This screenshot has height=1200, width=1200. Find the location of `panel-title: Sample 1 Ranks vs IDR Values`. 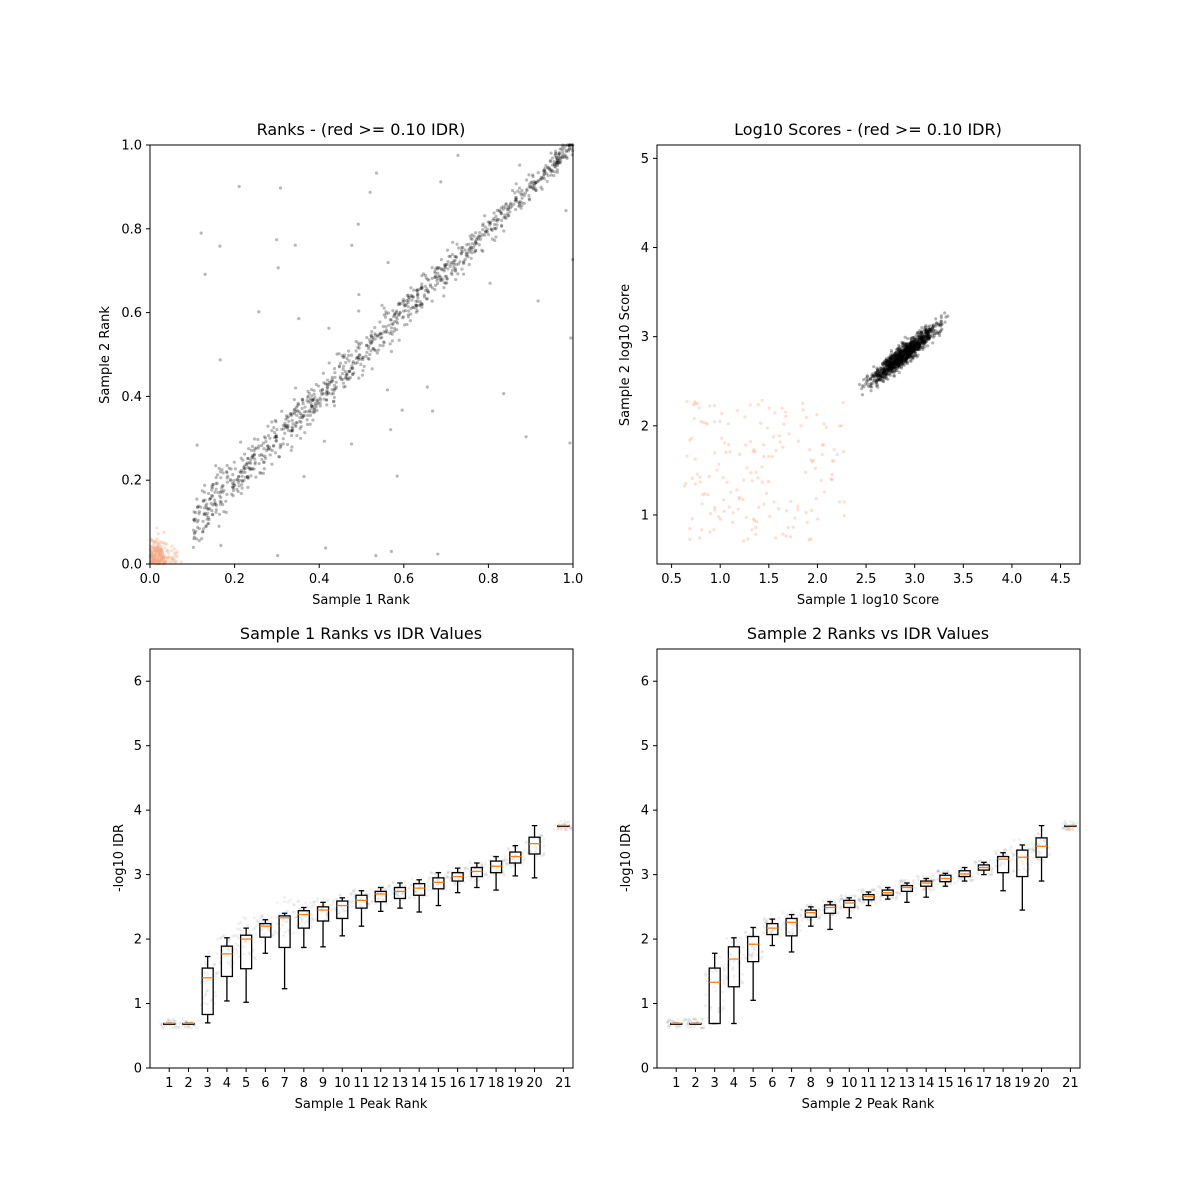

panel-title: Sample 1 Ranks vs IDR Values is located at coordinates (361, 633).